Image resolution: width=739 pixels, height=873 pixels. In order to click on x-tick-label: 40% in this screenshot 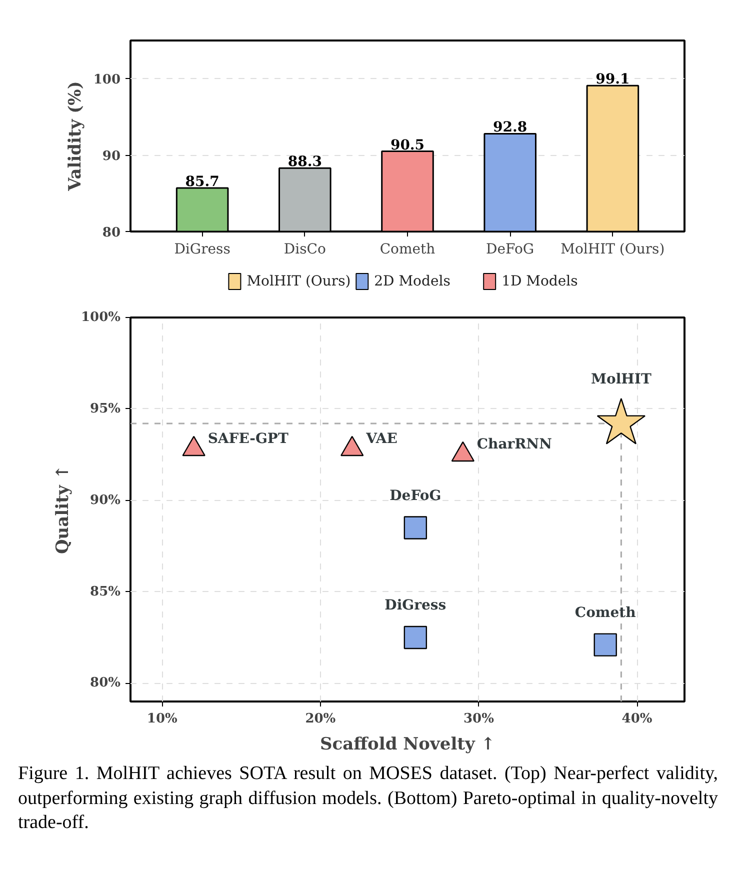, I will do `click(637, 719)`.